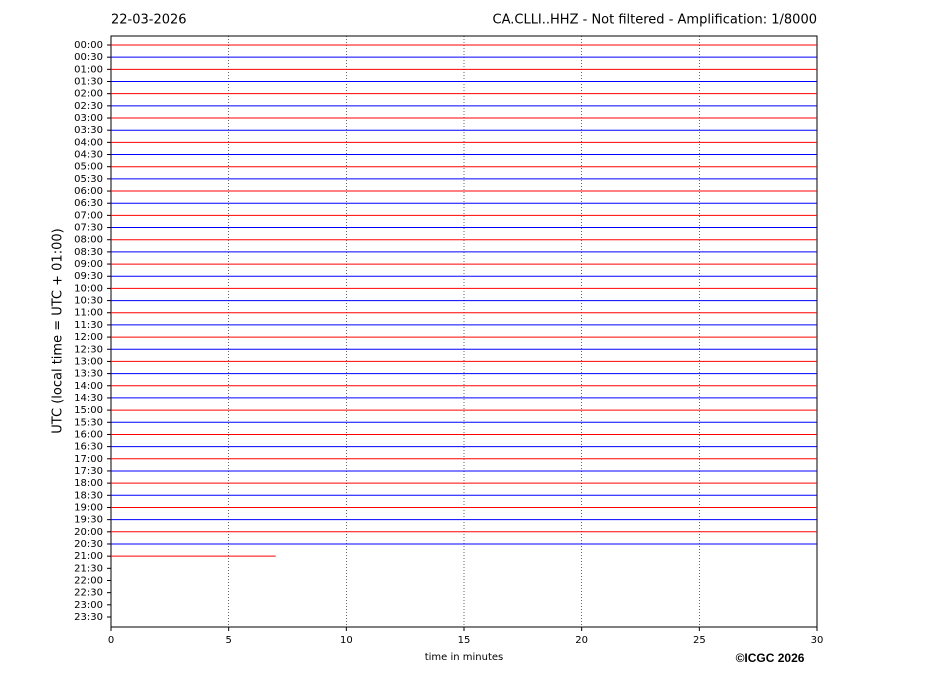 The height and width of the screenshot is (696, 927). What do you see at coordinates (88, 264) in the screenshot?
I see `y-tick-label: 09:00` at bounding box center [88, 264].